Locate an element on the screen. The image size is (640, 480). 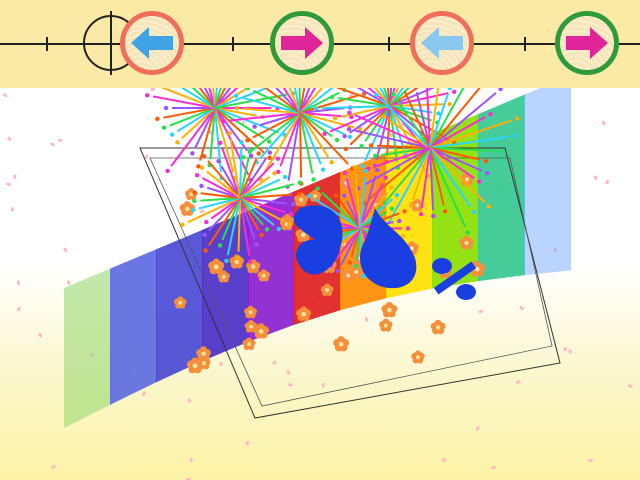
digit-shape is located at coordinates (388, 248).